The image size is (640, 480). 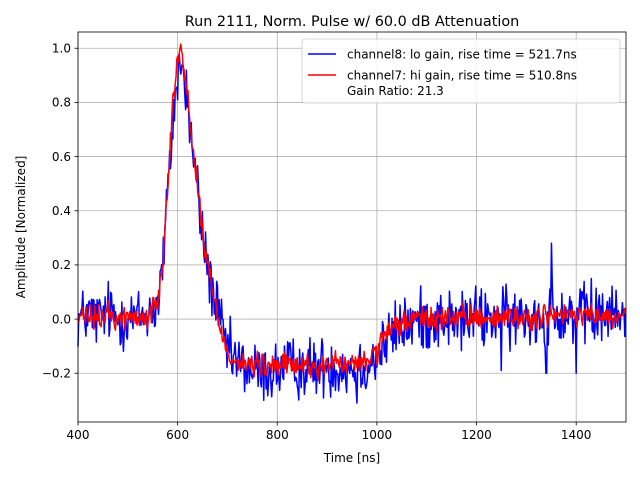 I want to click on y-axis-label: Amplitude [Normalized], so click(x=21, y=227).